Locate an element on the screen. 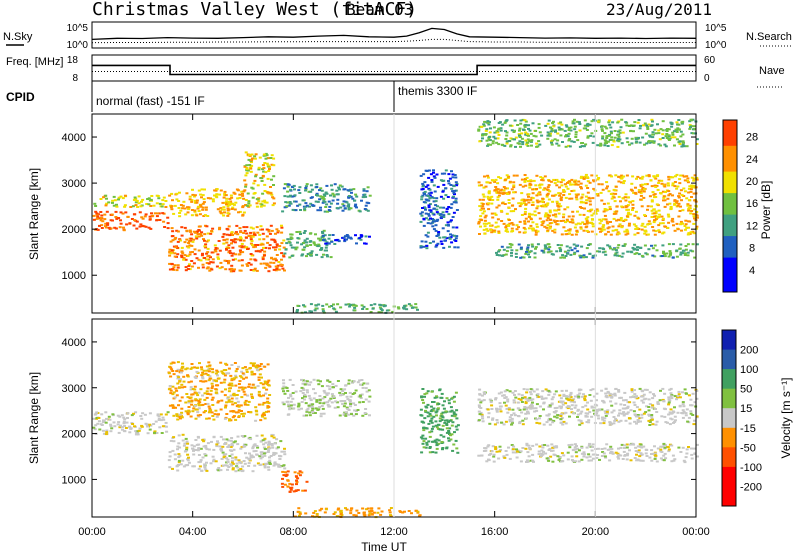  noise-panel: N.Sky 10^5 10^0 10^5 10^0 N.Search is located at coordinates (397, 36).